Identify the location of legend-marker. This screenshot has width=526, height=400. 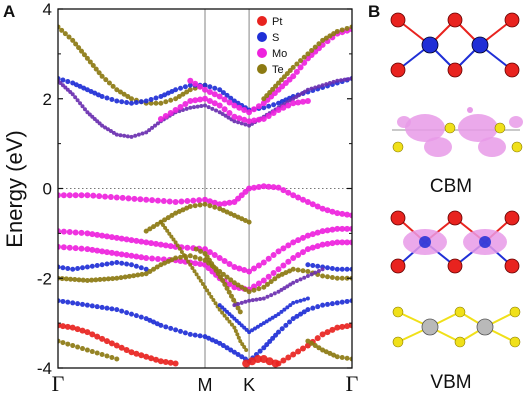
(262, 21).